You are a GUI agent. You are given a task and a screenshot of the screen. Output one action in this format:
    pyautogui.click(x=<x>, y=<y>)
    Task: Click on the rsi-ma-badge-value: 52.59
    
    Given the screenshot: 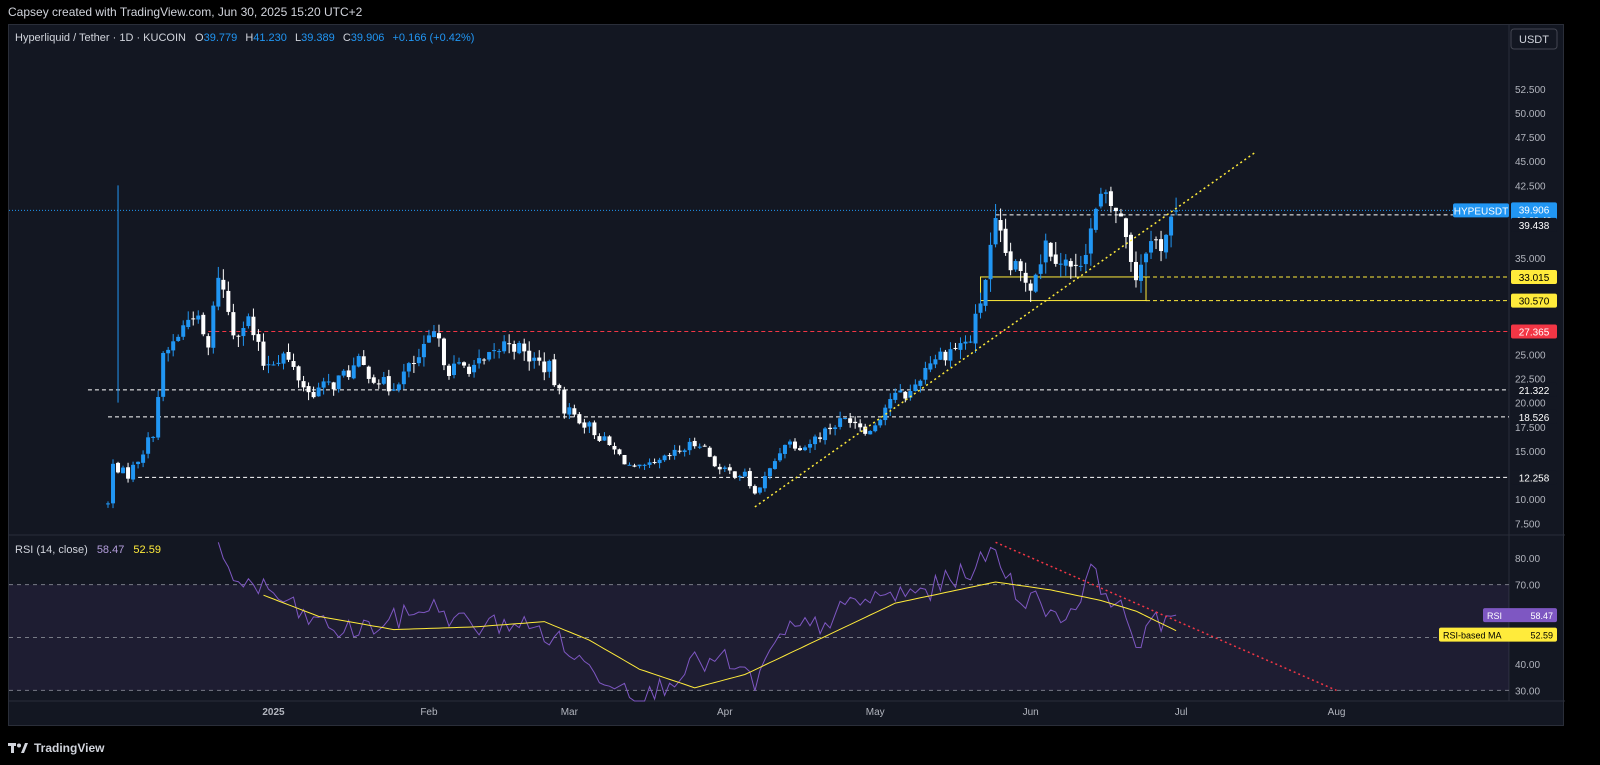 What is the action you would take?
    pyautogui.click(x=1541, y=636)
    